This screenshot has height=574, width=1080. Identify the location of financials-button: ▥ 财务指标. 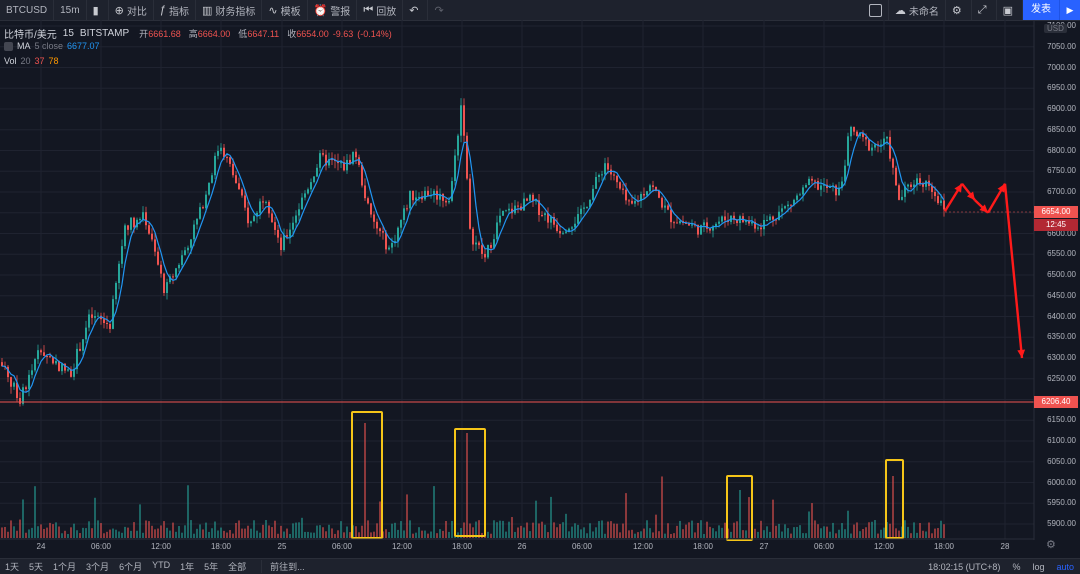
(229, 10).